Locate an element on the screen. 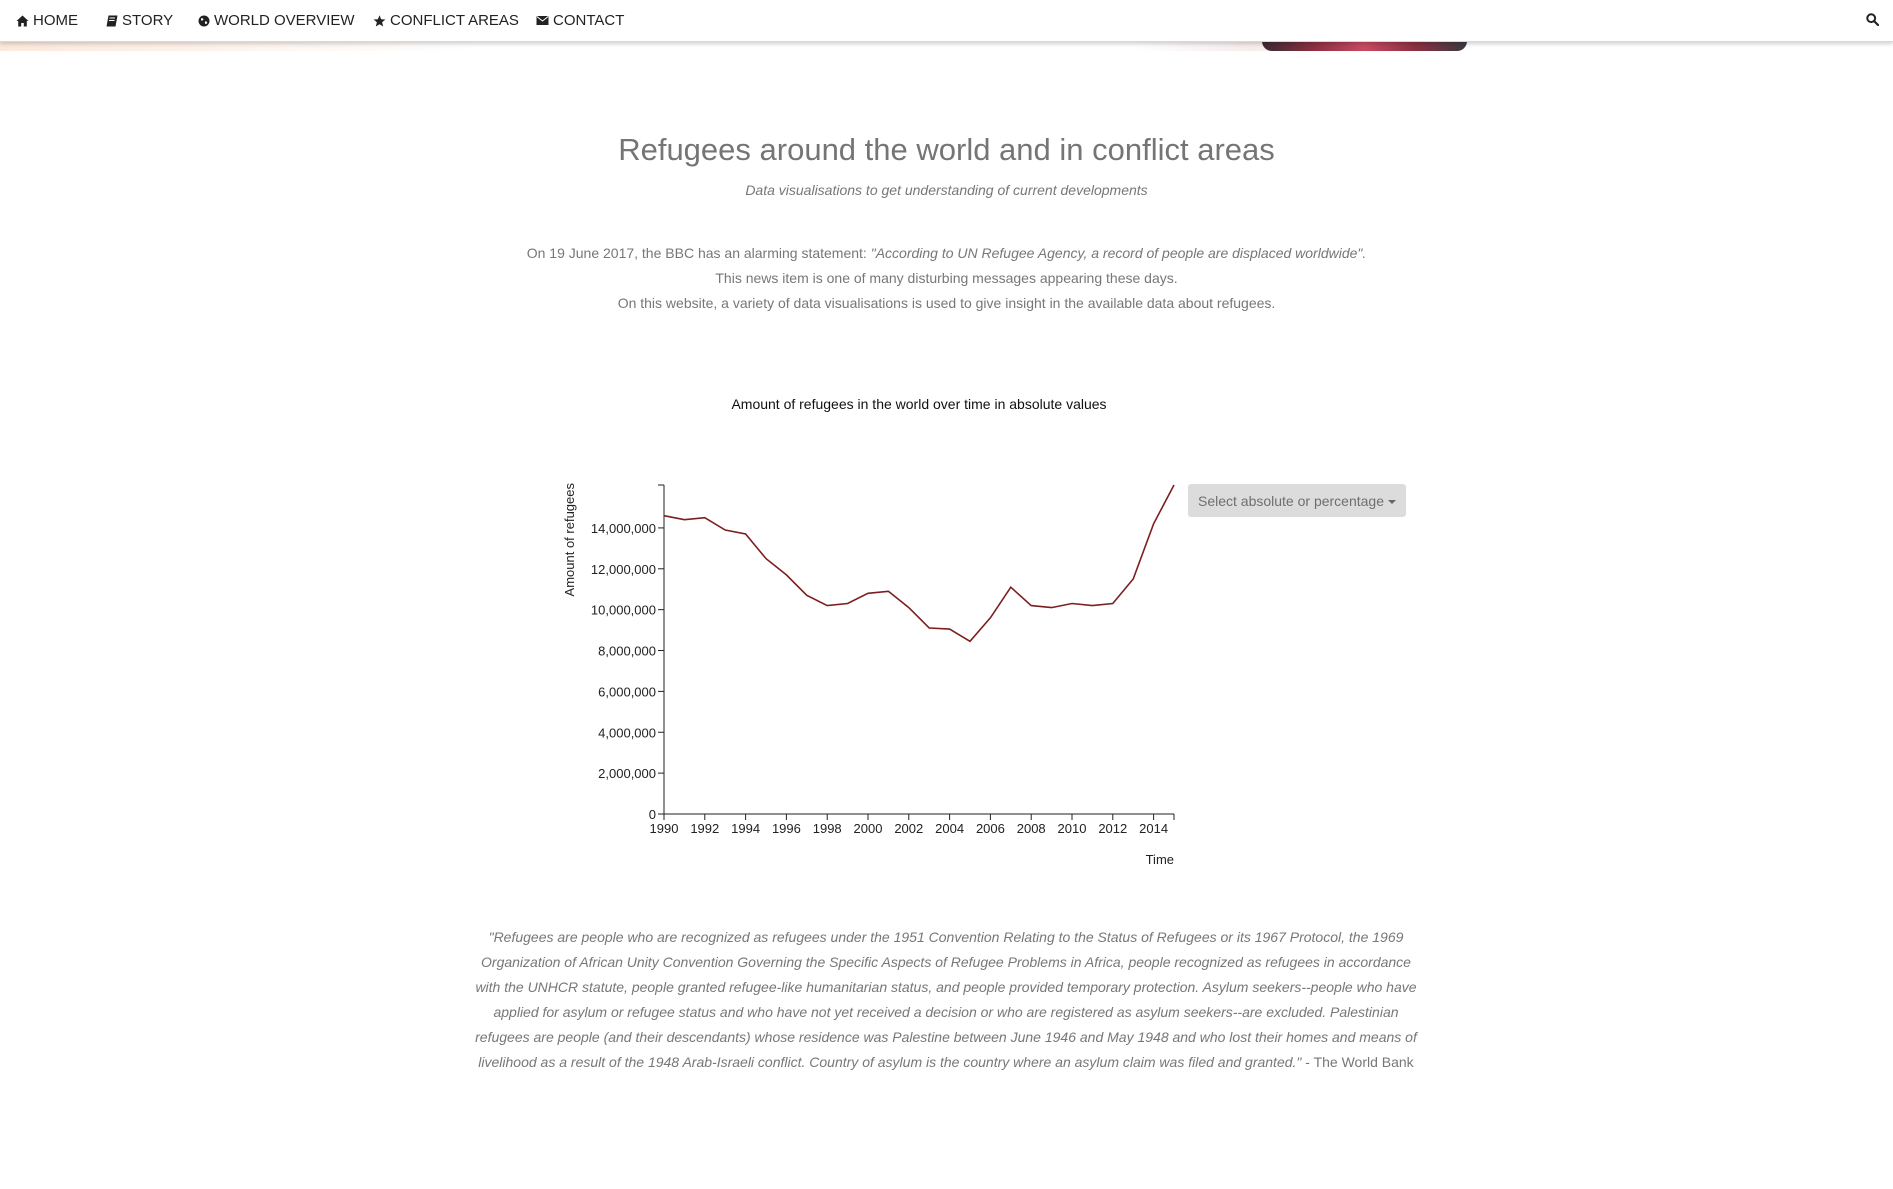  x-tick-label: 1994 is located at coordinates (745, 828).